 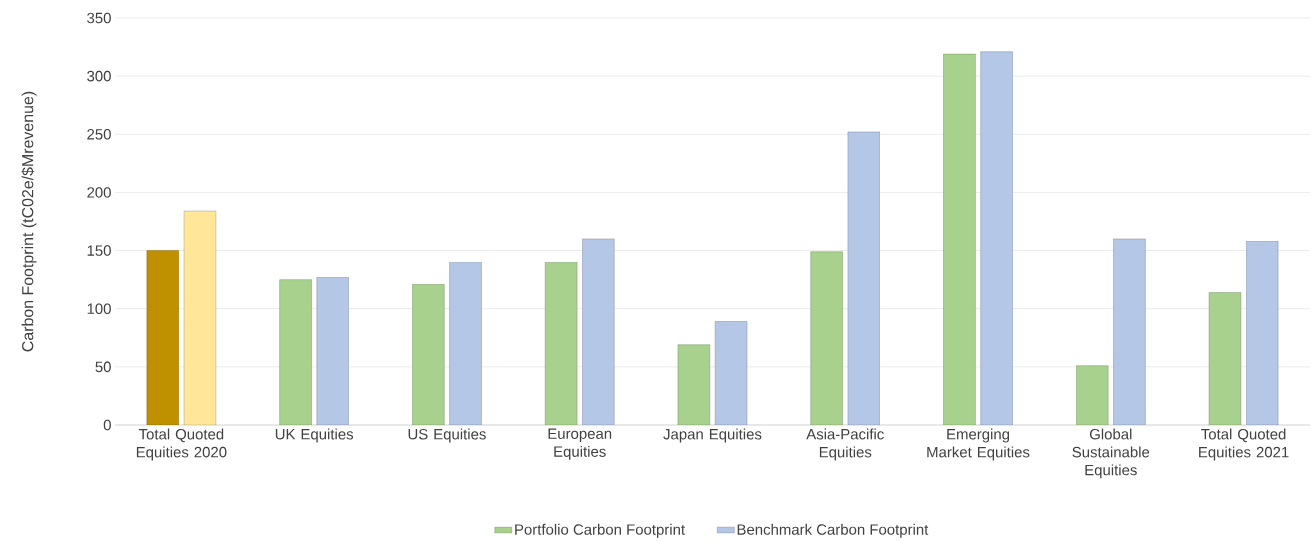 I want to click on x-tick-label: US Equities, so click(x=447, y=435).